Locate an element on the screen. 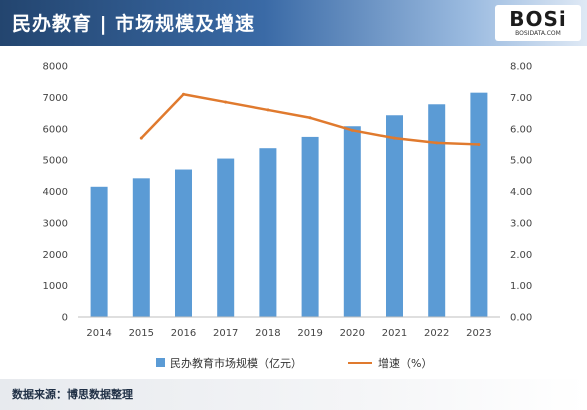 The height and width of the screenshot is (410, 587). left-axis-tick-label: 5000 is located at coordinates (55, 161).